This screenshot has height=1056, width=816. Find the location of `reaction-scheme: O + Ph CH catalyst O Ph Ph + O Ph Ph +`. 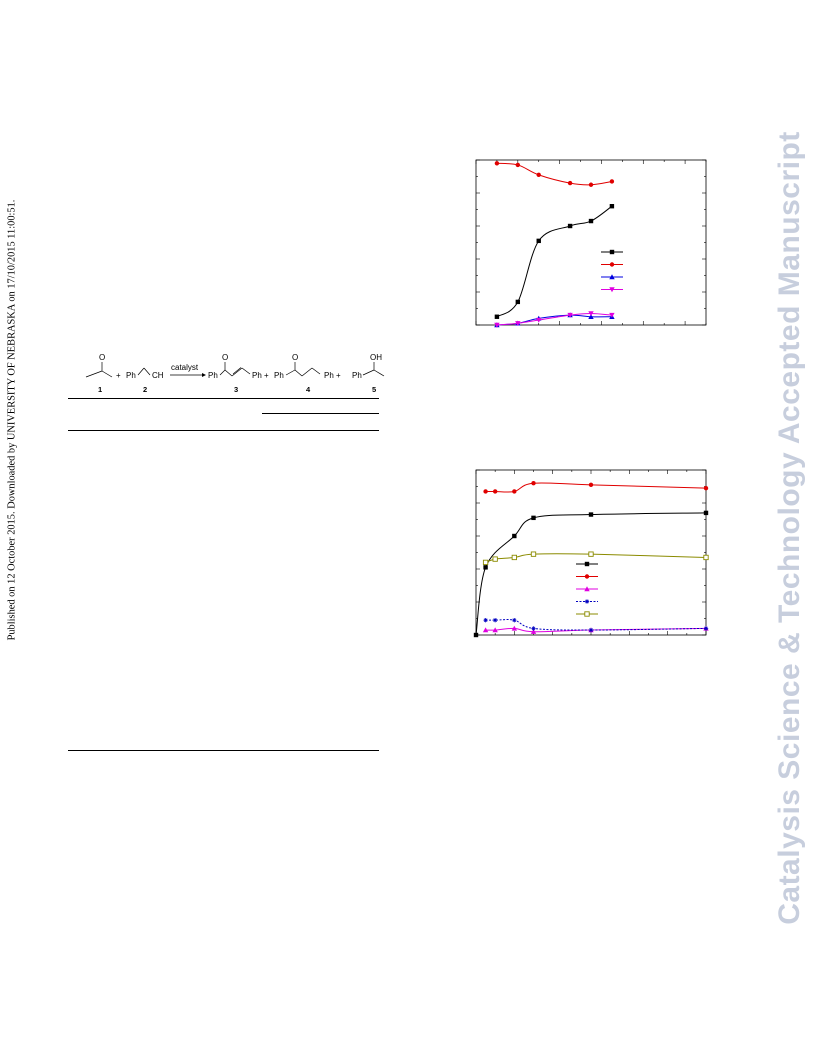

reaction-scheme: O + Ph CH catalyst O Ph Ph + O Ph Ph + is located at coordinates (235, 375).